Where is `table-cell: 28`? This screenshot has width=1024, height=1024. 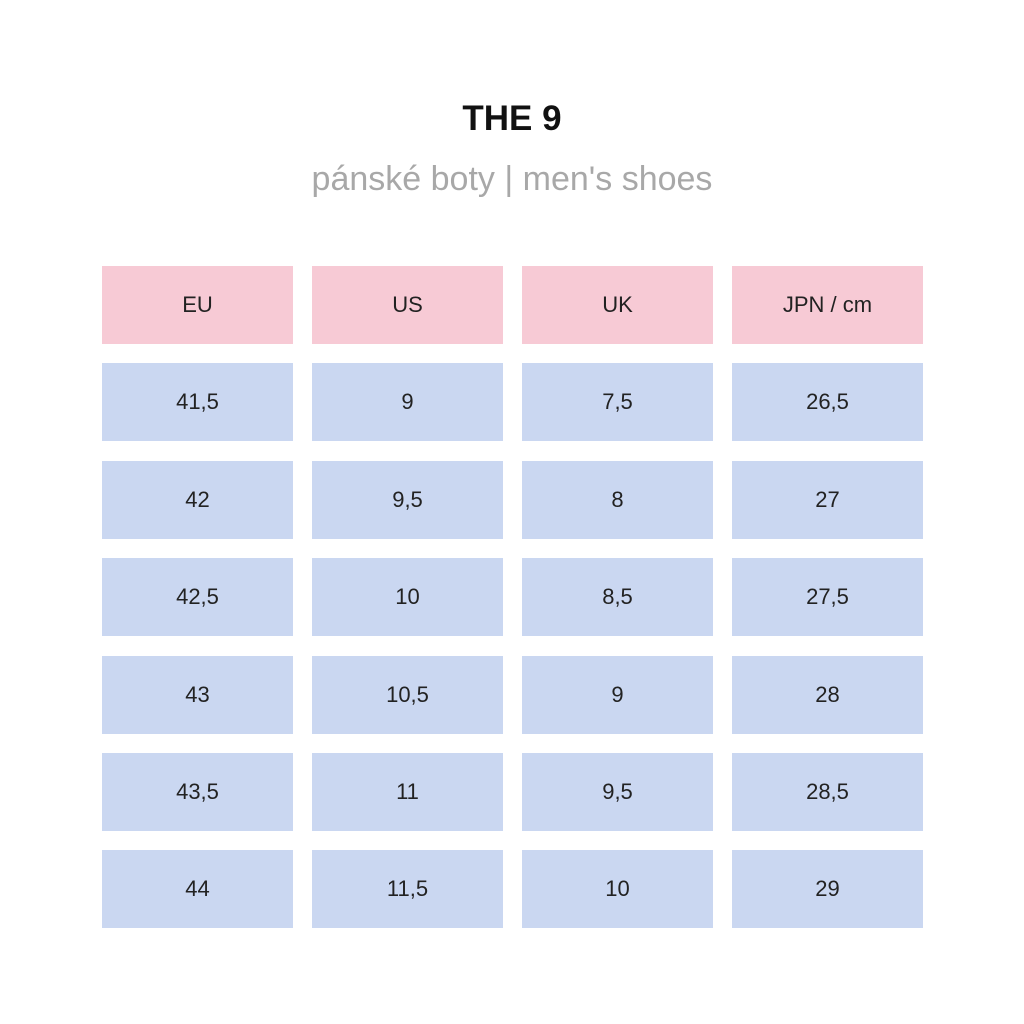 table-cell: 28 is located at coordinates (827, 694).